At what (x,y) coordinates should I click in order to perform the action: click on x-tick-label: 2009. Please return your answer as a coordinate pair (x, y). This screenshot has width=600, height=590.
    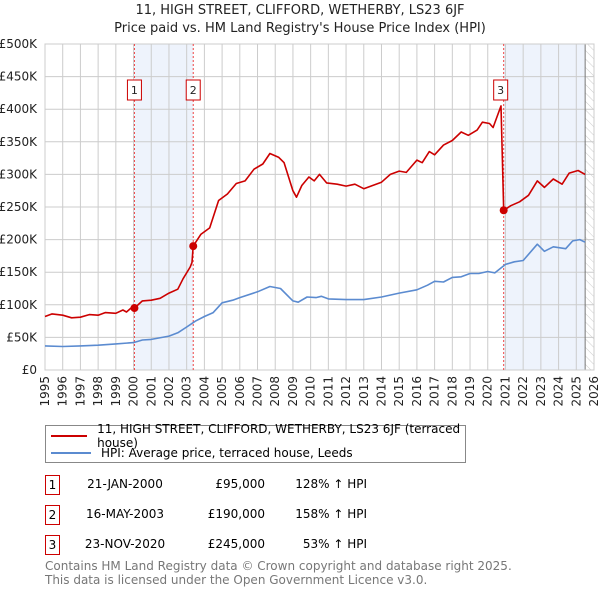
    Looking at the image, I should click on (293, 391).